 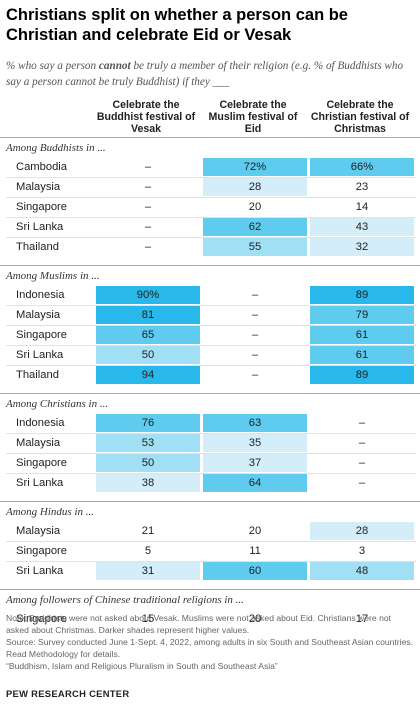 I want to click on value-cell: 32, so click(x=362, y=247).